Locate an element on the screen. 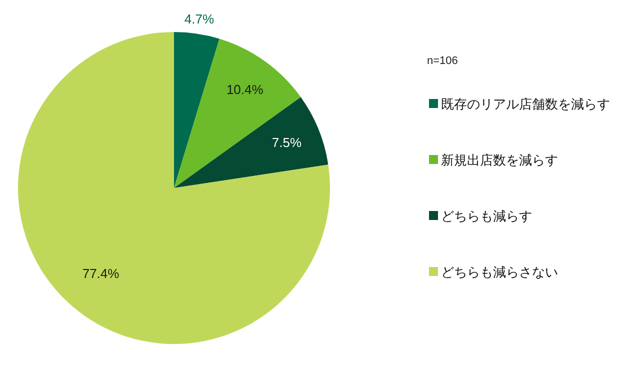  data-label: 77.4% is located at coordinates (101, 274).